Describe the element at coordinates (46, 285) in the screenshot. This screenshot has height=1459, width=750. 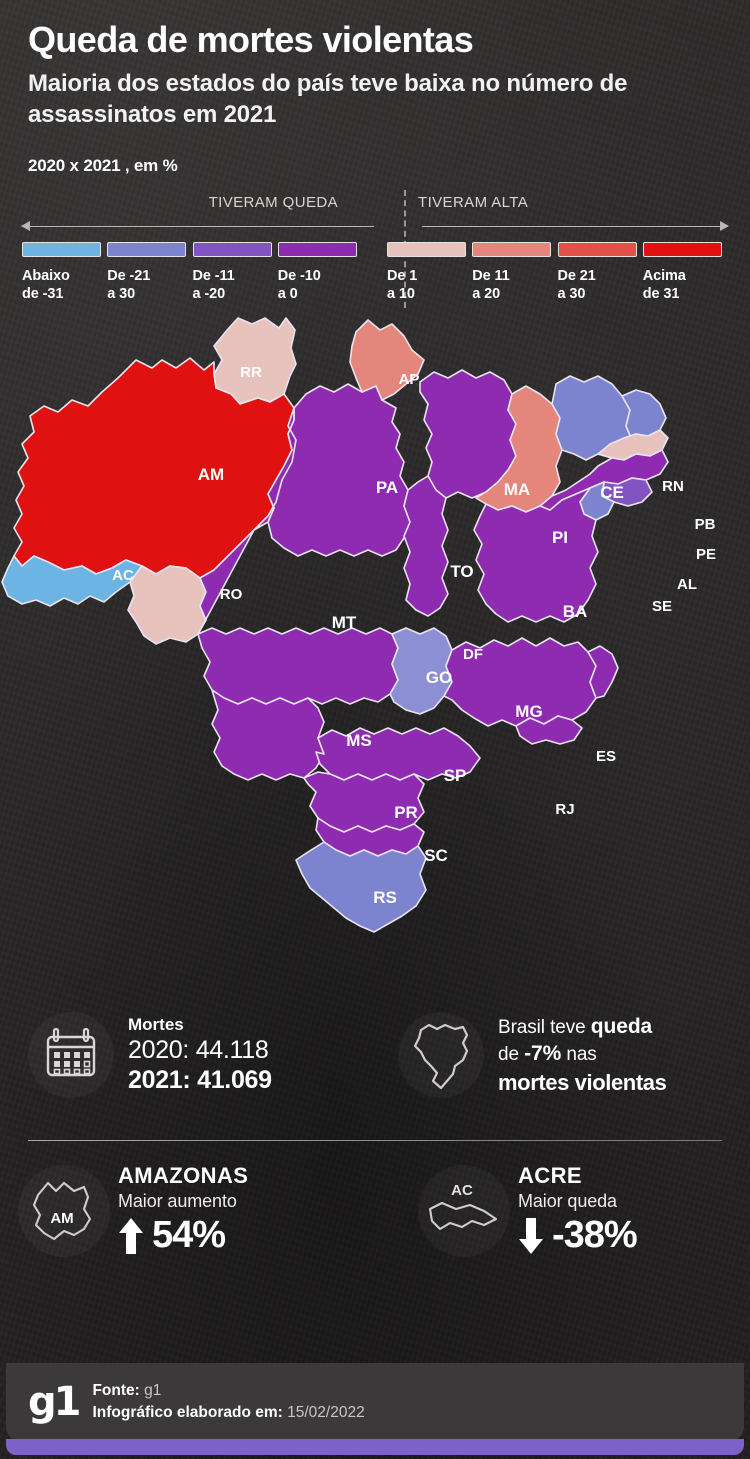
I see `legend-label-0: Abaixo de -31` at that location.